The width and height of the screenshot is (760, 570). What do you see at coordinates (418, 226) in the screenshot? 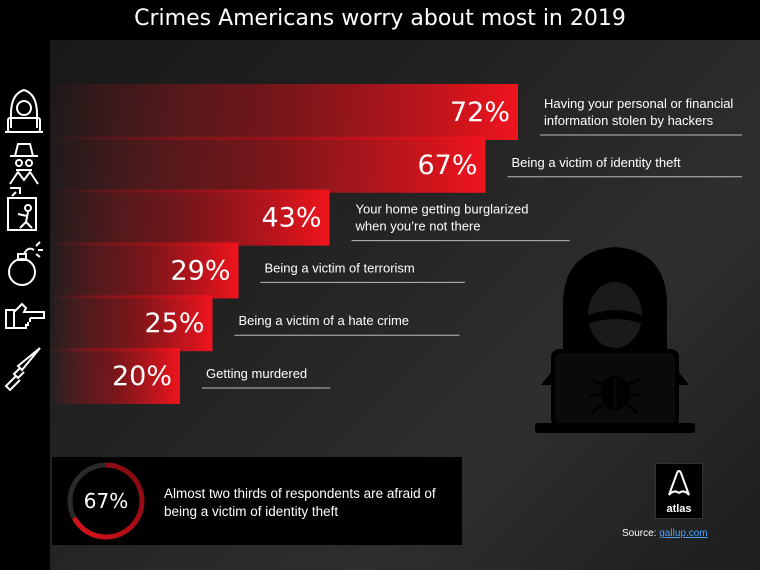
I see `category-label-3-line-2: when you’re not there` at bounding box center [418, 226].